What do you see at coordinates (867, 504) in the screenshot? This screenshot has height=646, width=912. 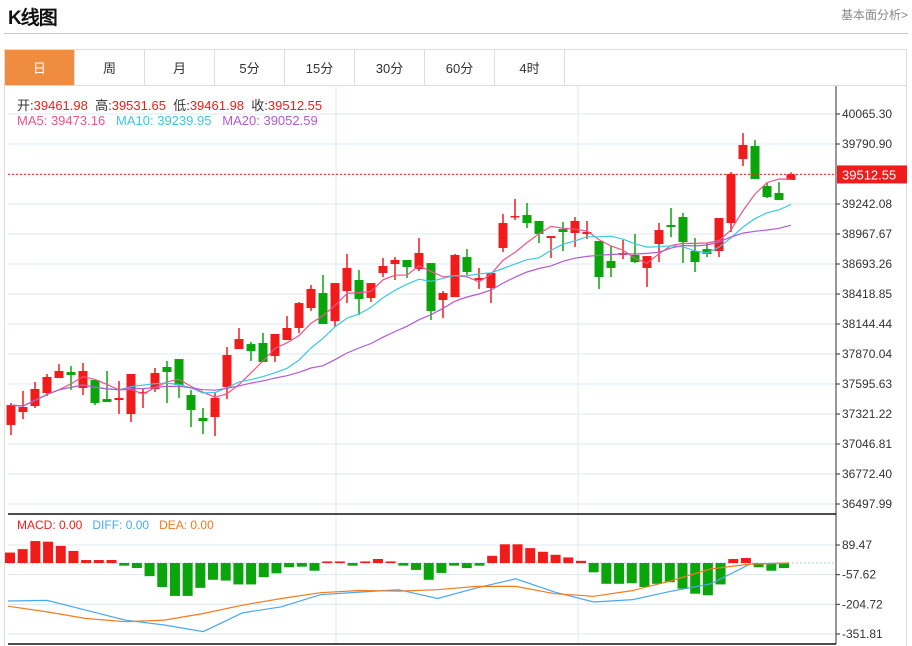 I see `y-tick-label: 36497.99` at bounding box center [867, 504].